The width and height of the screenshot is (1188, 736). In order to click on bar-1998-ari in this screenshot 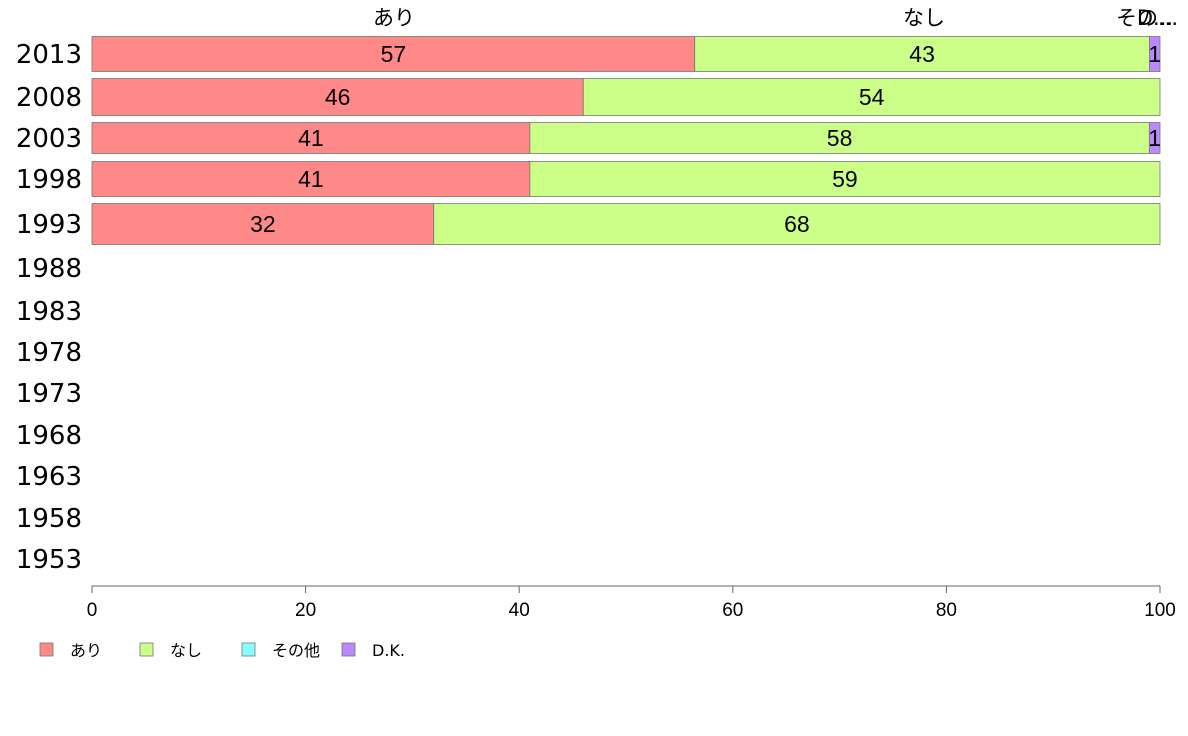, I will do `click(311, 179)`.